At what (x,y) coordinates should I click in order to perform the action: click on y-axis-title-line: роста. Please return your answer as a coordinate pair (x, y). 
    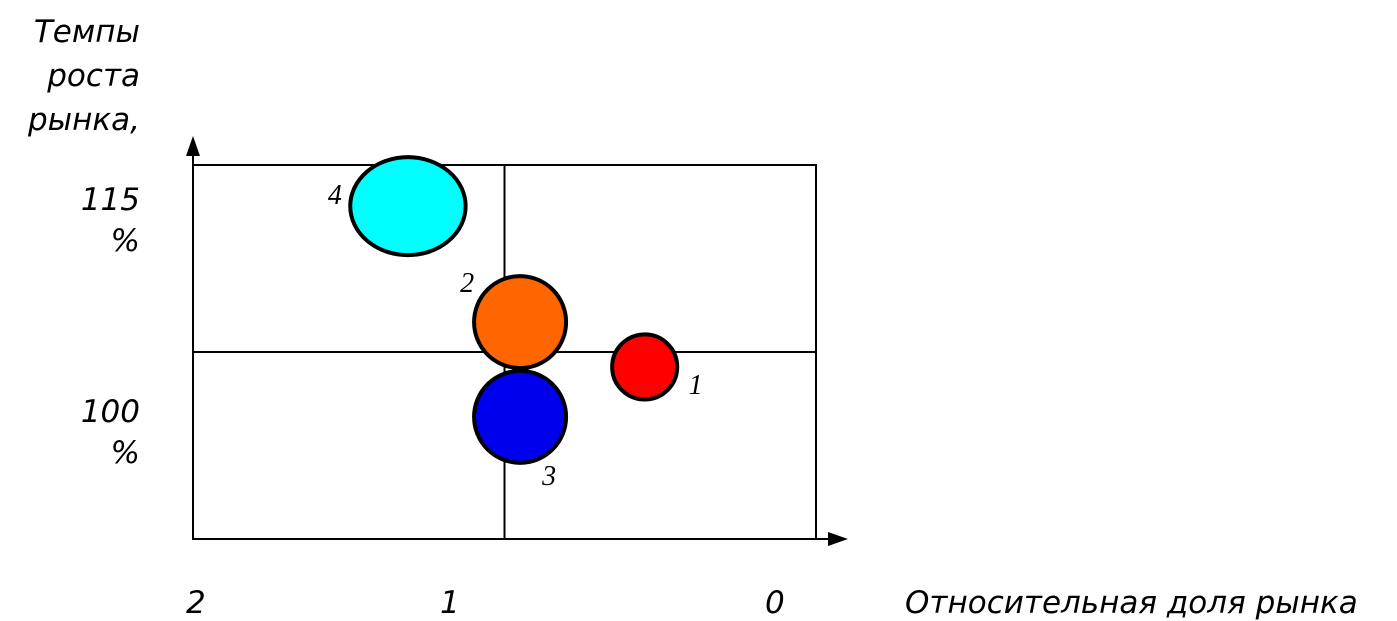
    Looking at the image, I should click on (93, 76).